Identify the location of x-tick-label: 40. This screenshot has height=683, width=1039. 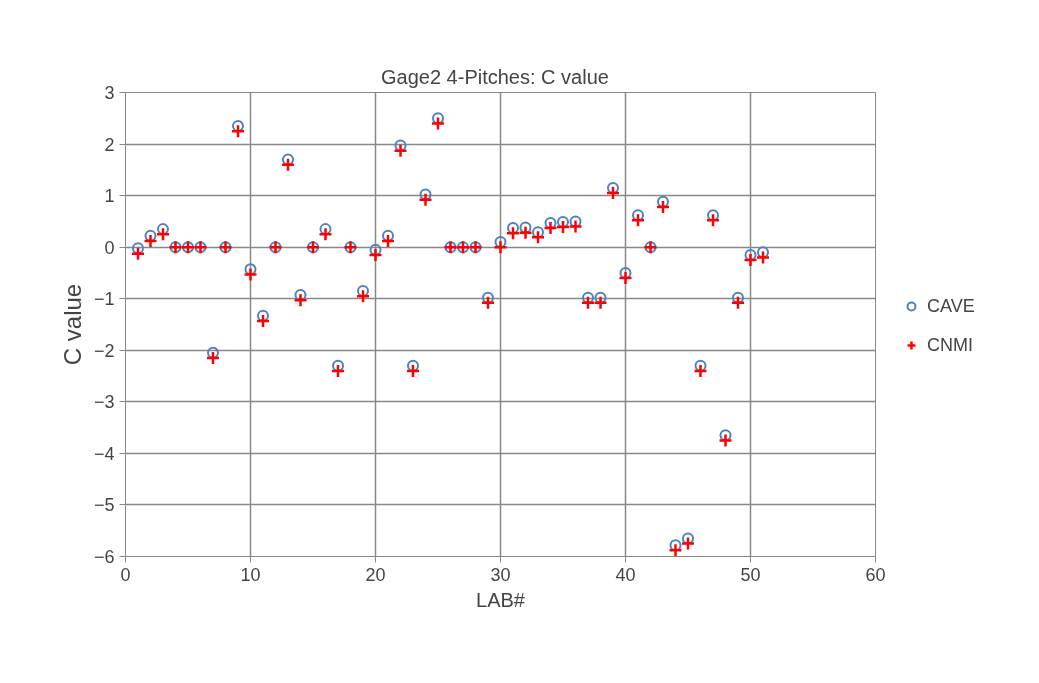
(625, 574).